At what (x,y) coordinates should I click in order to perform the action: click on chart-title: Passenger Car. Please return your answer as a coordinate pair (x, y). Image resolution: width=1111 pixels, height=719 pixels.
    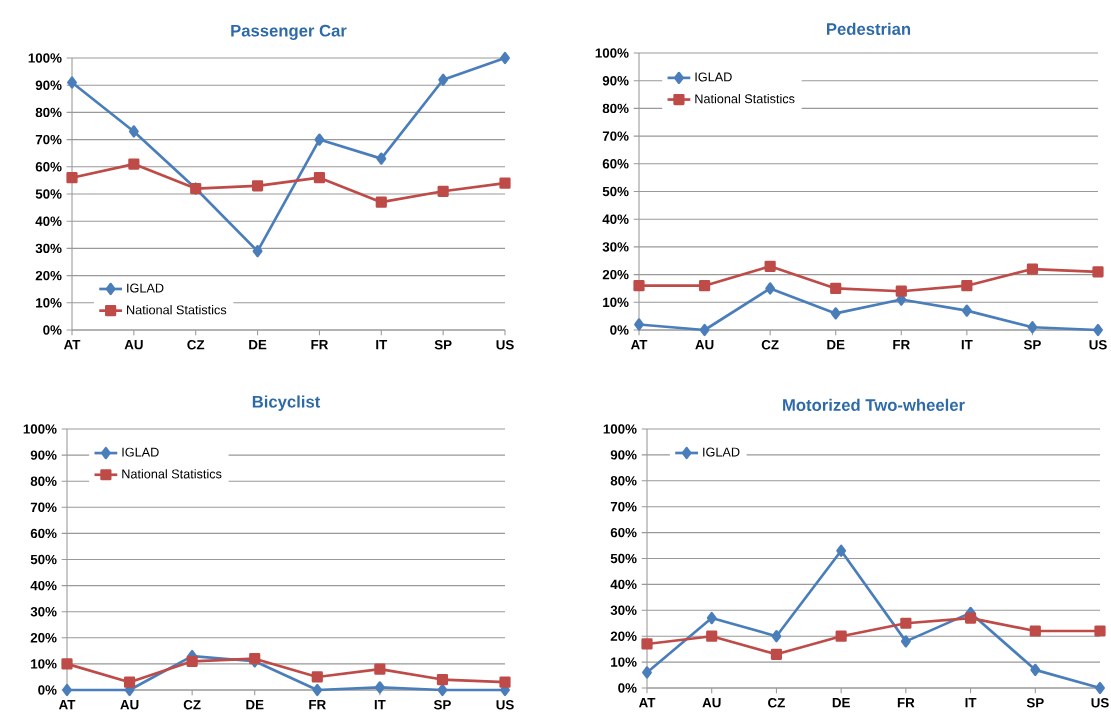
    Looking at the image, I should click on (289, 32).